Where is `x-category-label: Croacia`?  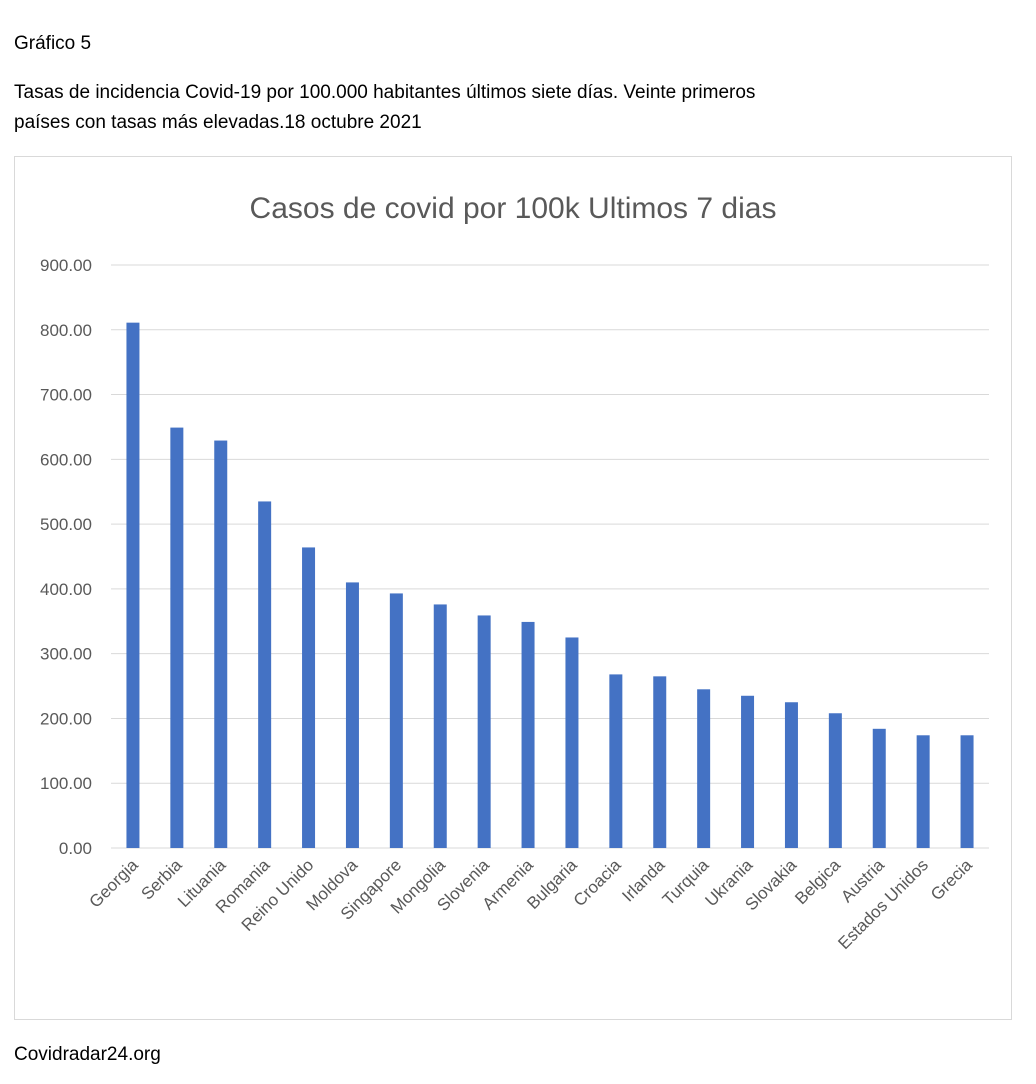
x-category-label: Croacia is located at coordinates (597, 882).